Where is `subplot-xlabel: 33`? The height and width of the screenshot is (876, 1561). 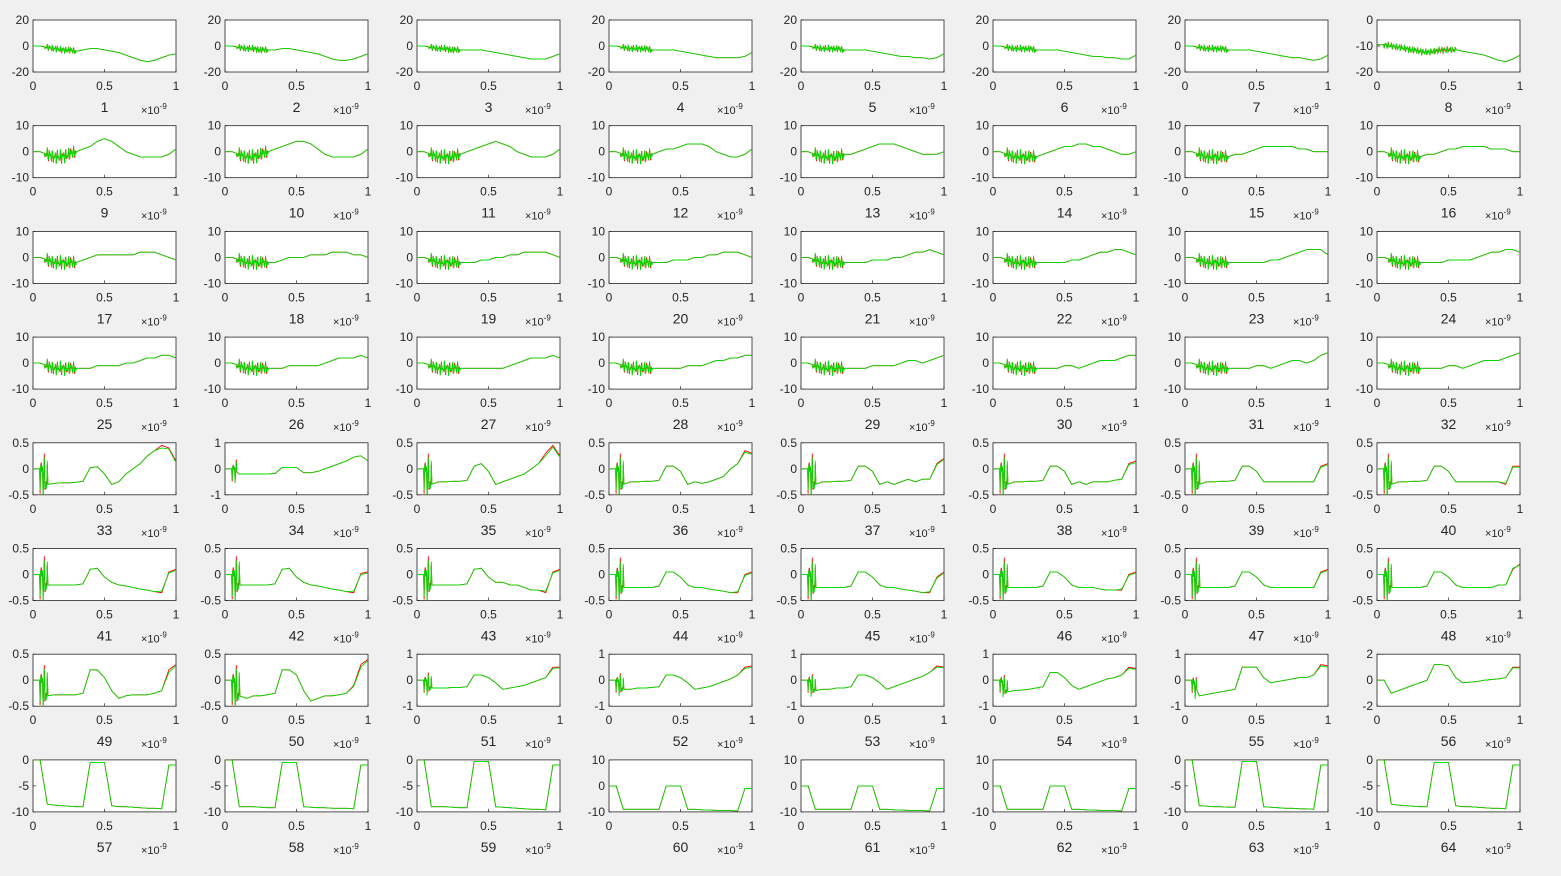
subplot-xlabel: 33 is located at coordinates (105, 530).